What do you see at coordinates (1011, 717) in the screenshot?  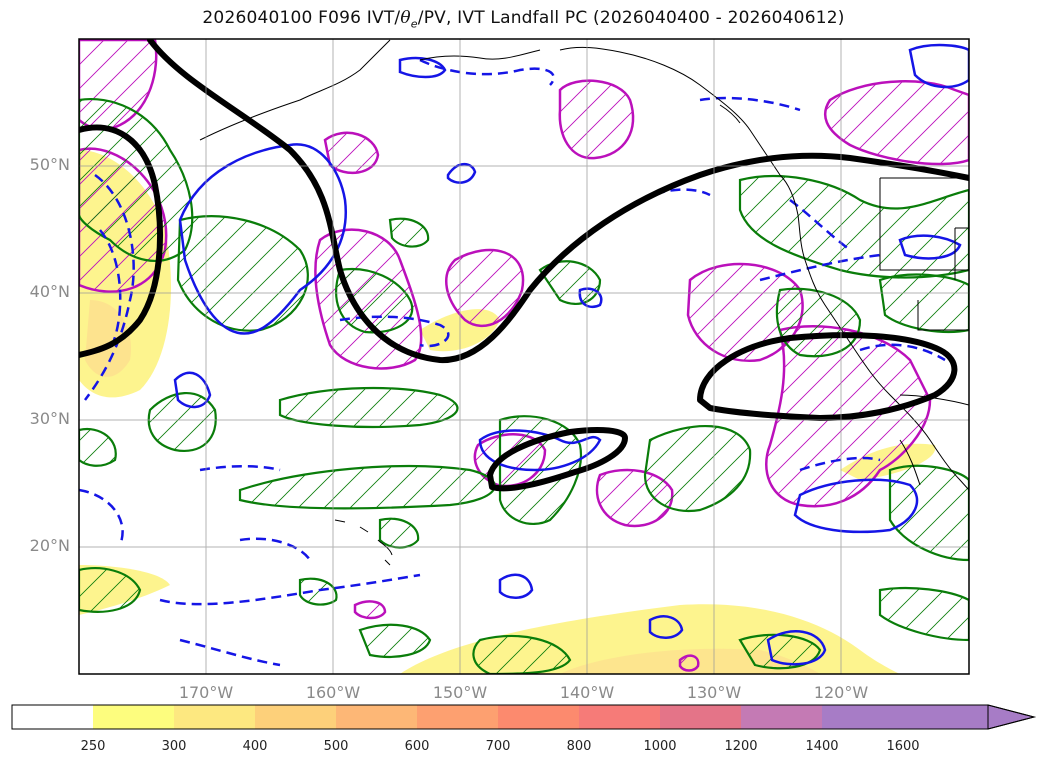 I see `colorbar-extend-arrow` at bounding box center [1011, 717].